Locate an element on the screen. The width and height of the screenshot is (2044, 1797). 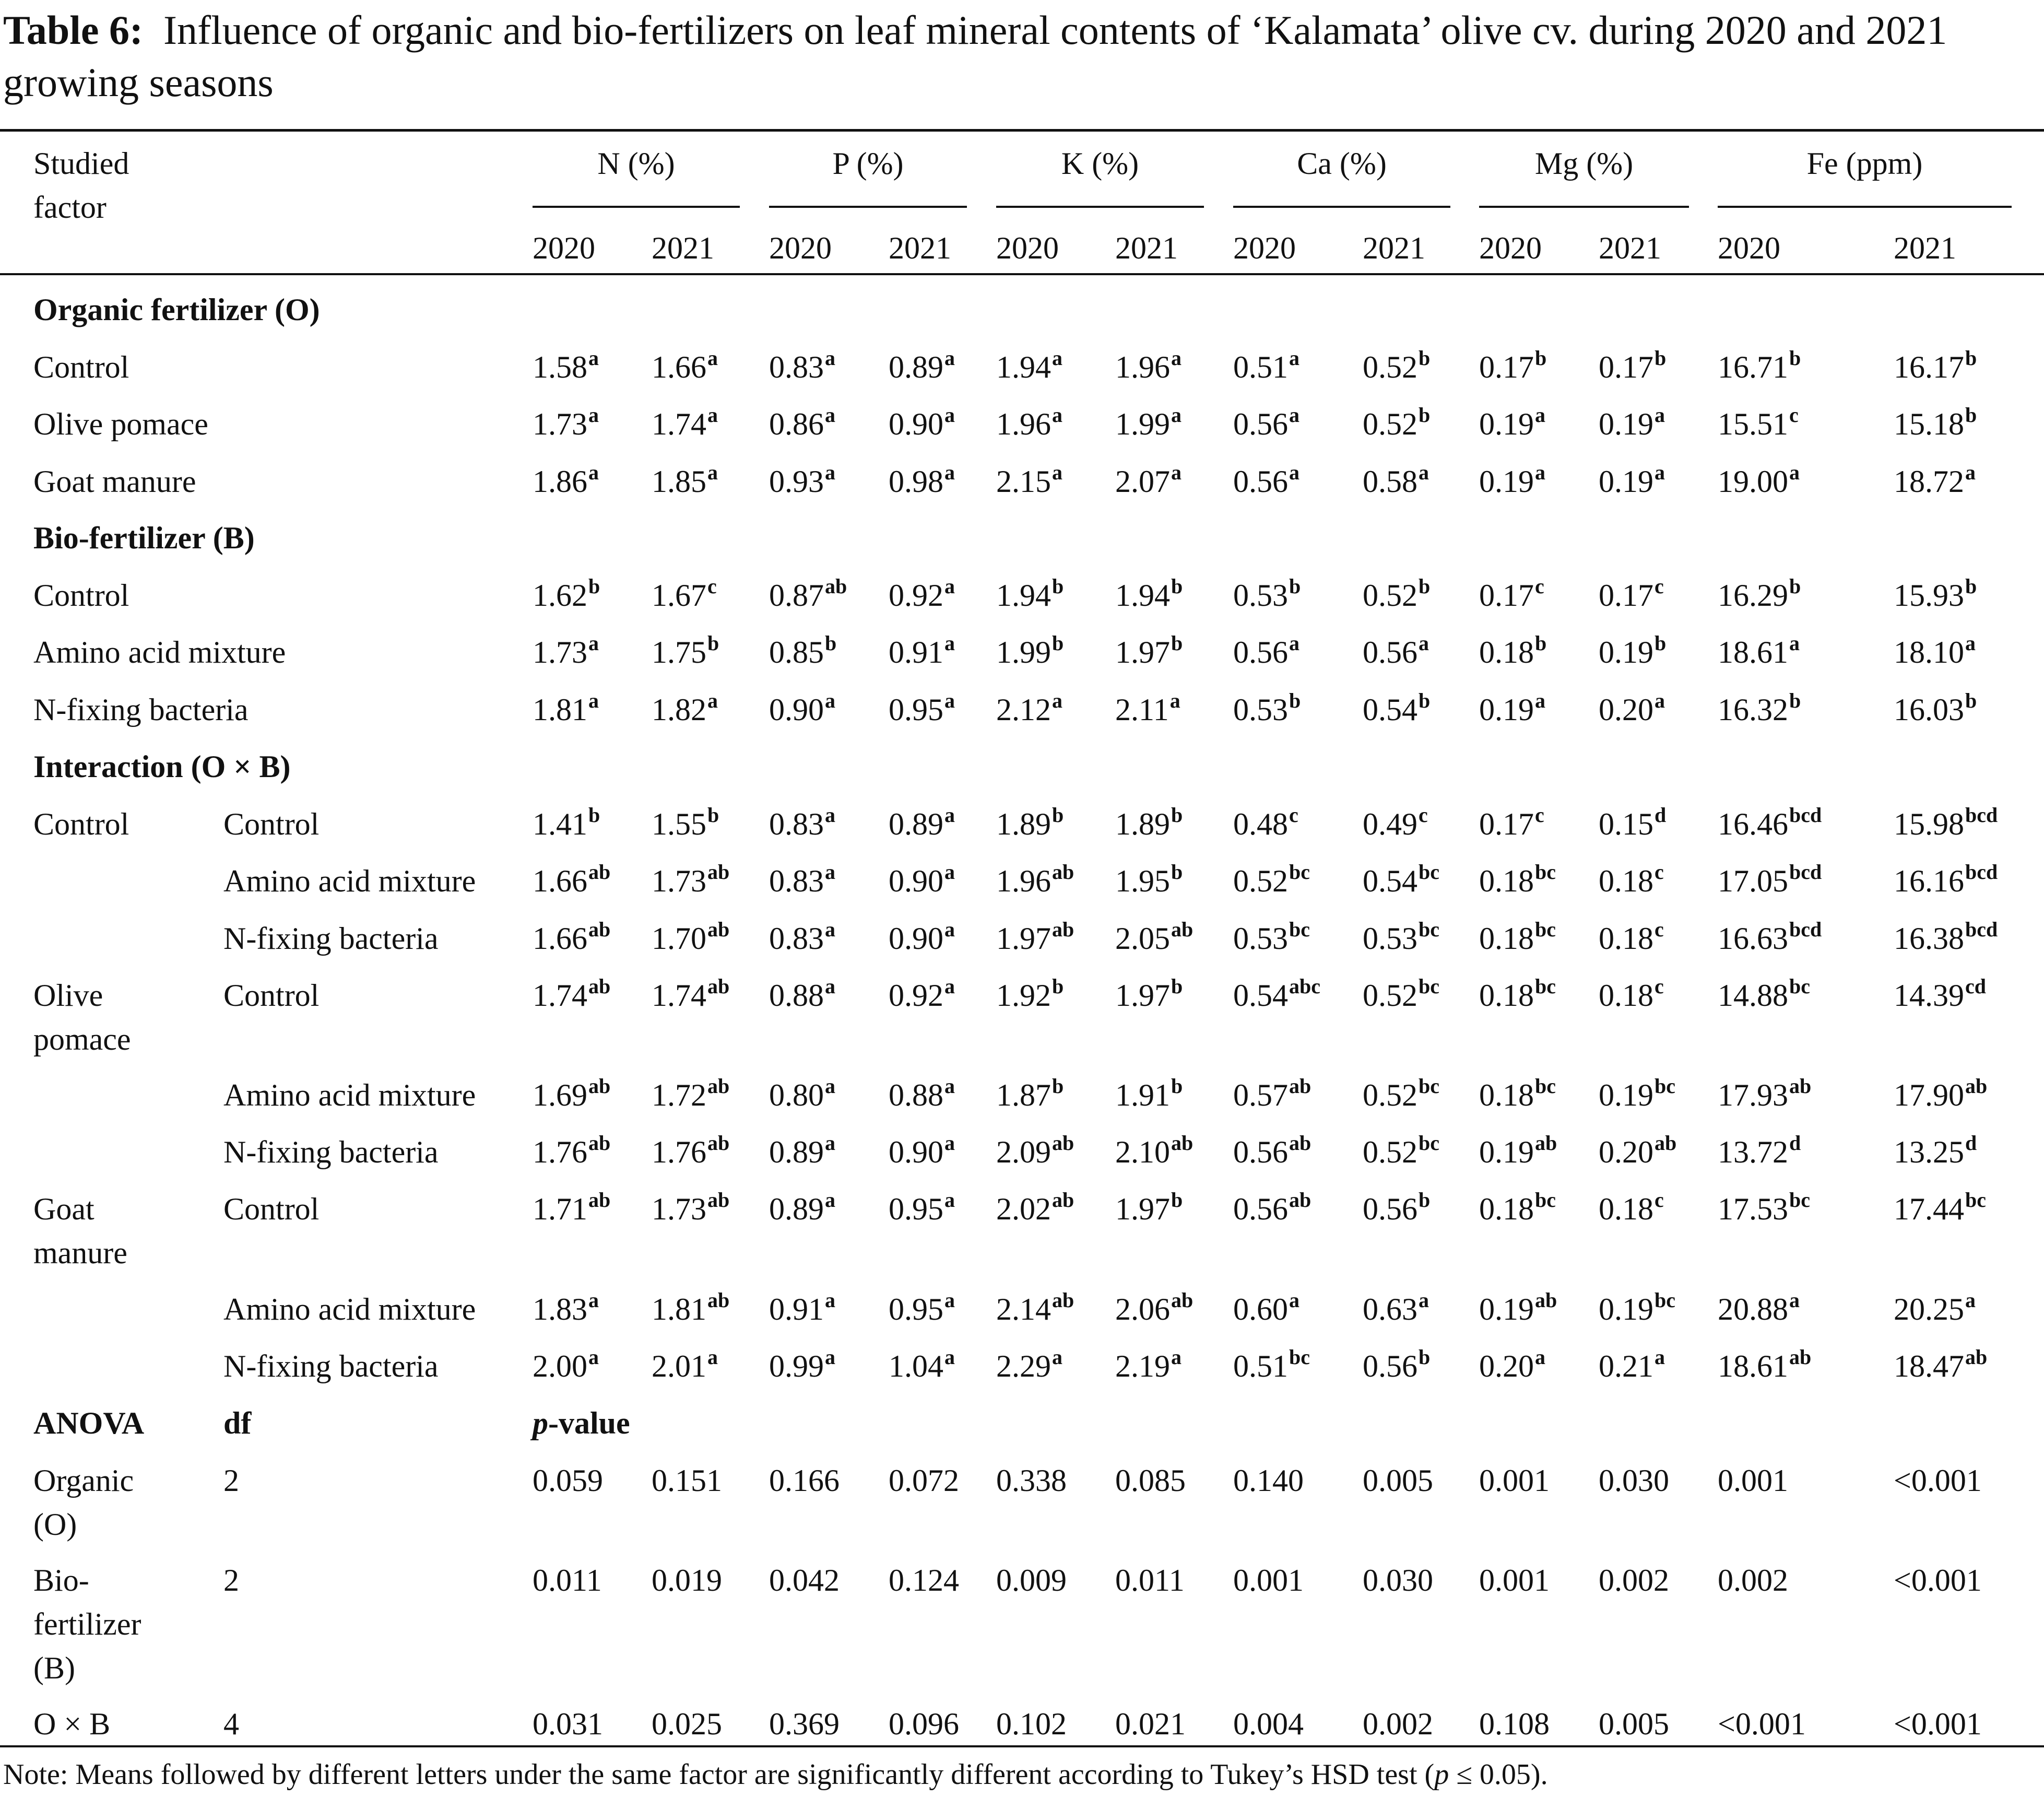
header-factor-line2: factor is located at coordinates (70, 208).